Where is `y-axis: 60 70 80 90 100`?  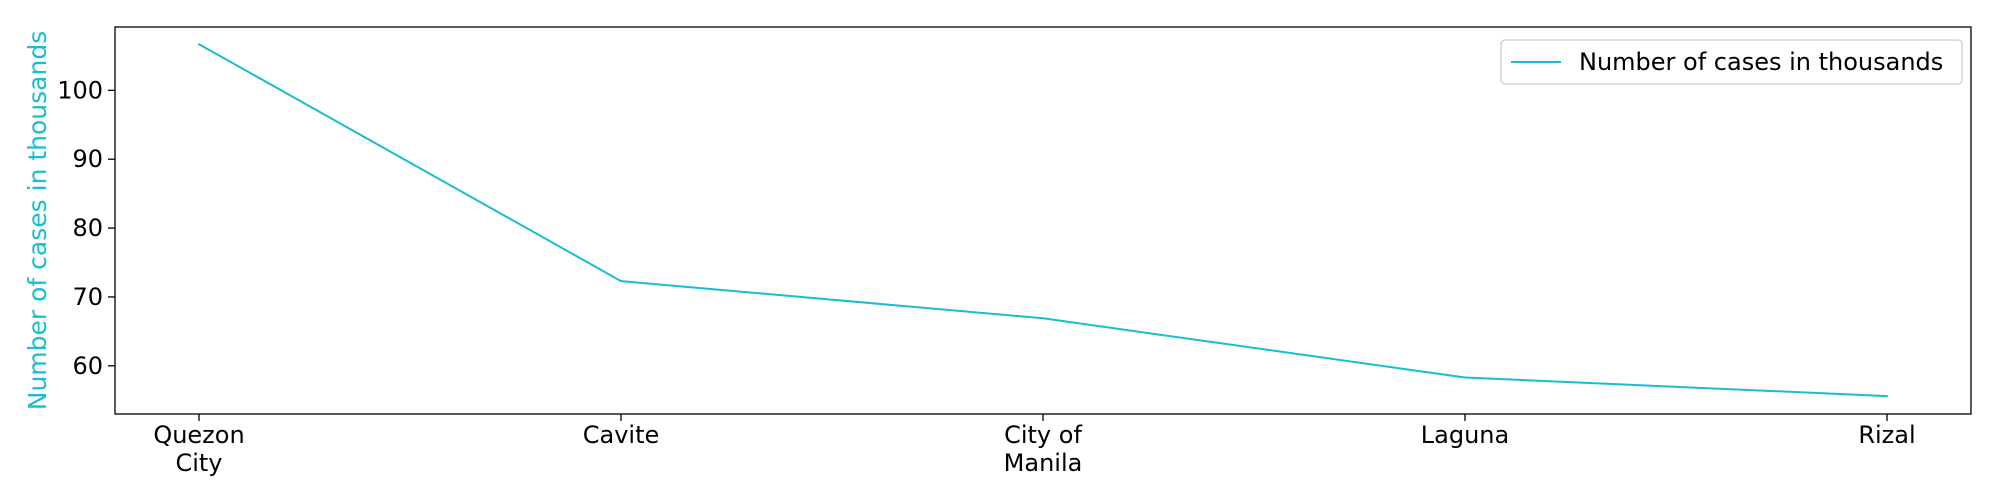
y-axis: 60 70 80 90 100 is located at coordinates (86, 228).